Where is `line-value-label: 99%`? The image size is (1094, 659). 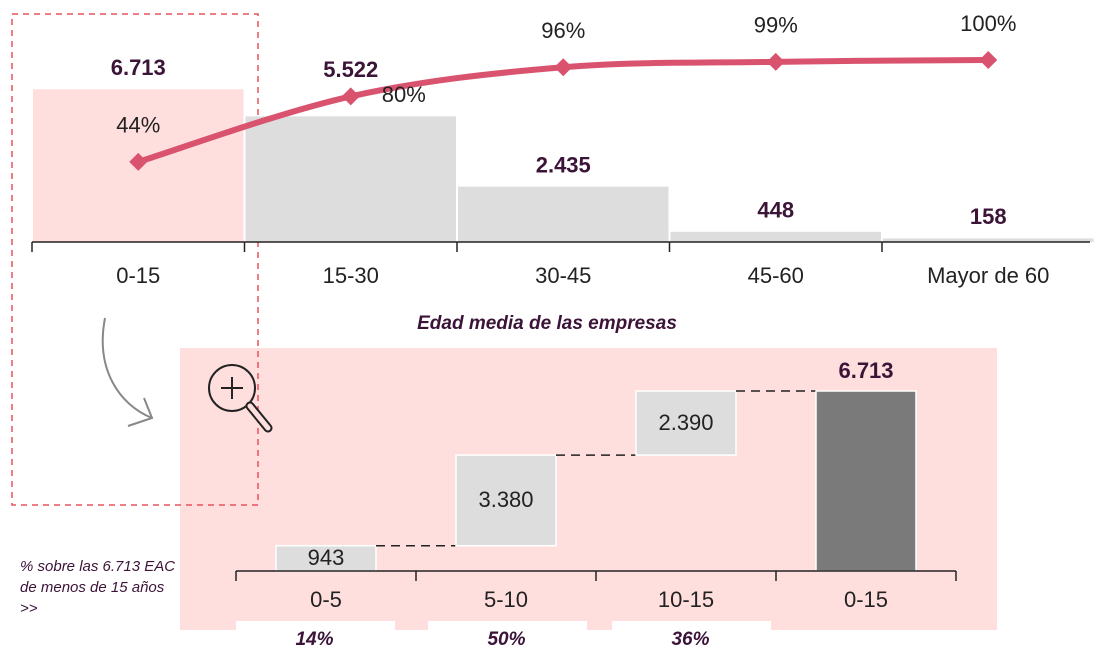 line-value-label: 99% is located at coordinates (776, 25).